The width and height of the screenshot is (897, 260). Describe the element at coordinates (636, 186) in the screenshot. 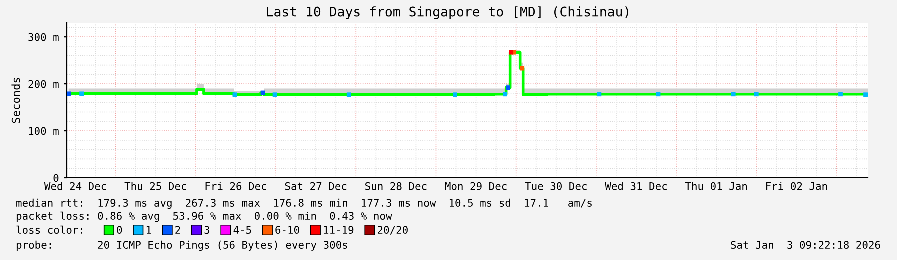

I see `x-tick-label: Wed 31 Dec` at that location.